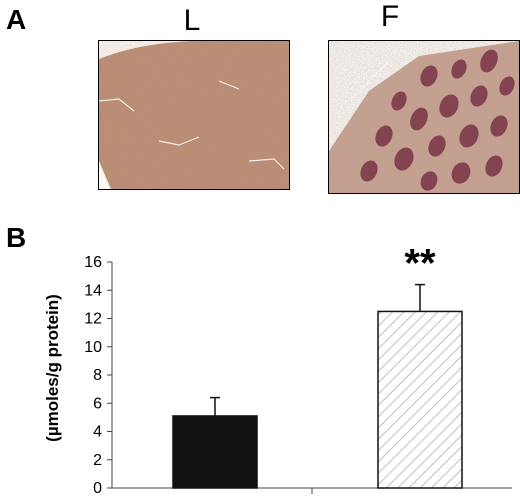  Describe the element at coordinates (16, 237) in the screenshot. I see `panel-b-label: B` at that location.